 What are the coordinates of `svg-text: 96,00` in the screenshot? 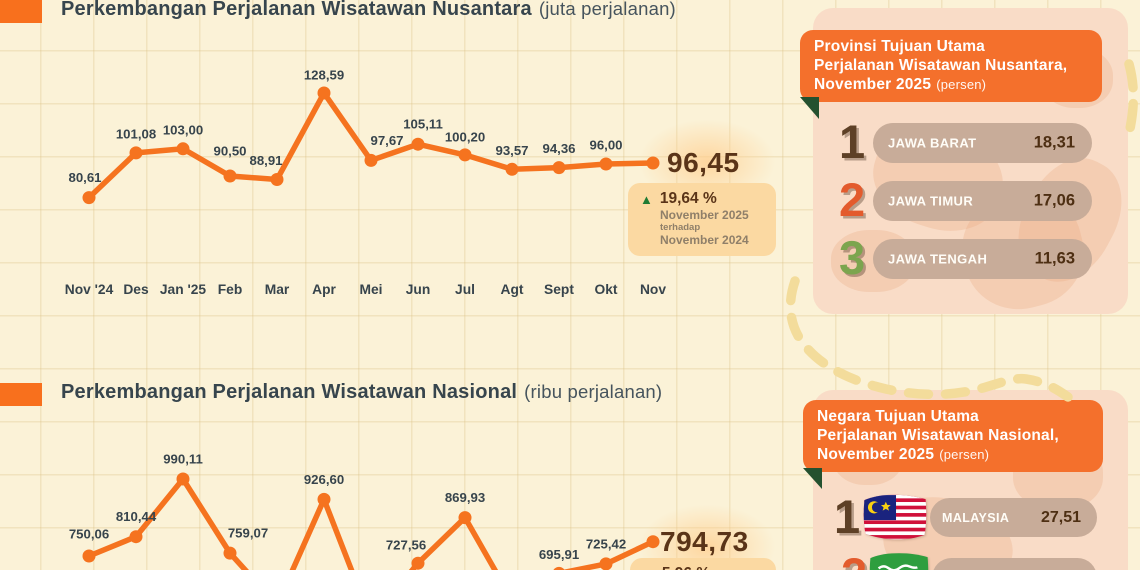 It's located at (605, 145).